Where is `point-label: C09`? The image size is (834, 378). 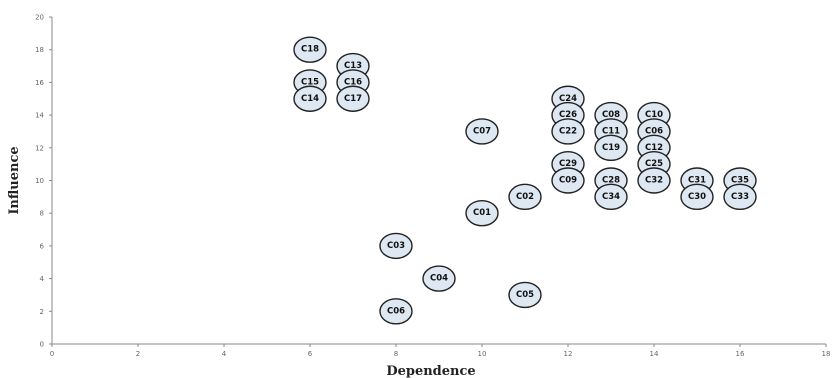
point-label: C09 is located at coordinates (568, 181).